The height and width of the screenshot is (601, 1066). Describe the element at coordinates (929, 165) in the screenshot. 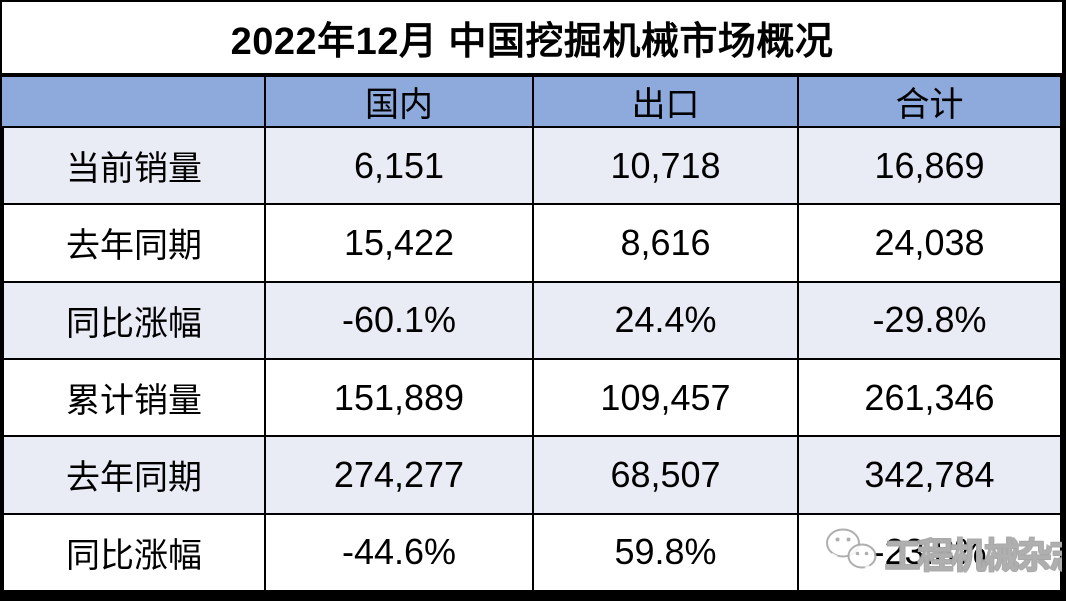

I see `value-cell: 16,869` at that location.